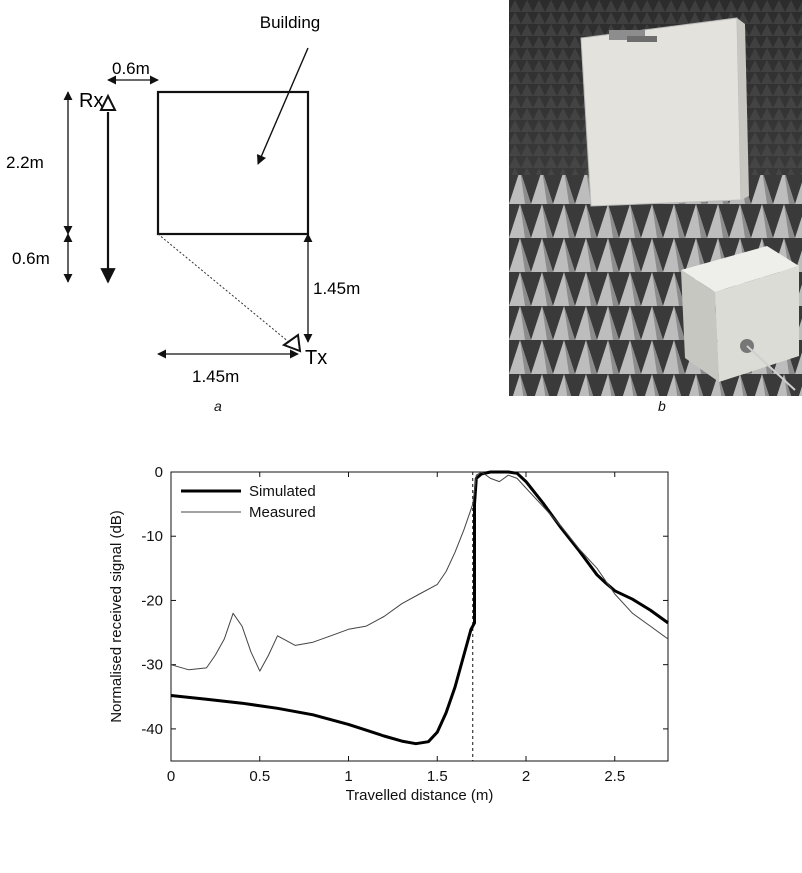 The width and height of the screenshot is (802, 873). What do you see at coordinates (282, 491) in the screenshot?
I see `legend-label-simulated: Simulated` at bounding box center [282, 491].